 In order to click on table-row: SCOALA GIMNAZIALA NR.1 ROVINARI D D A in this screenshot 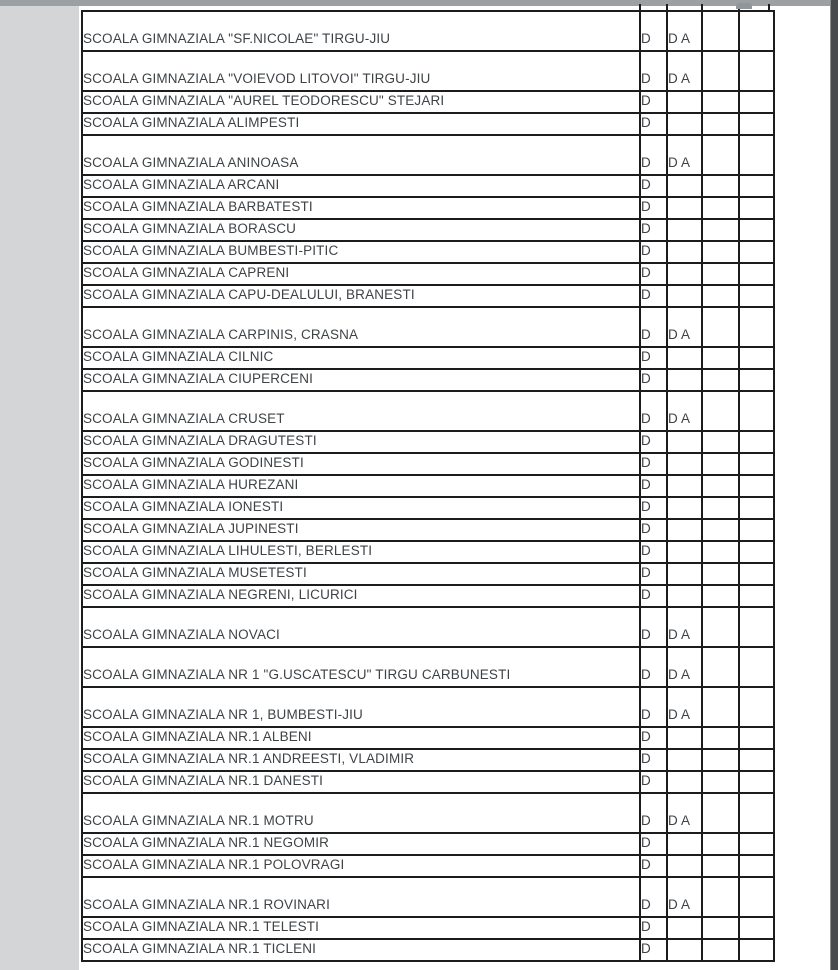, I will do `click(428, 897)`.